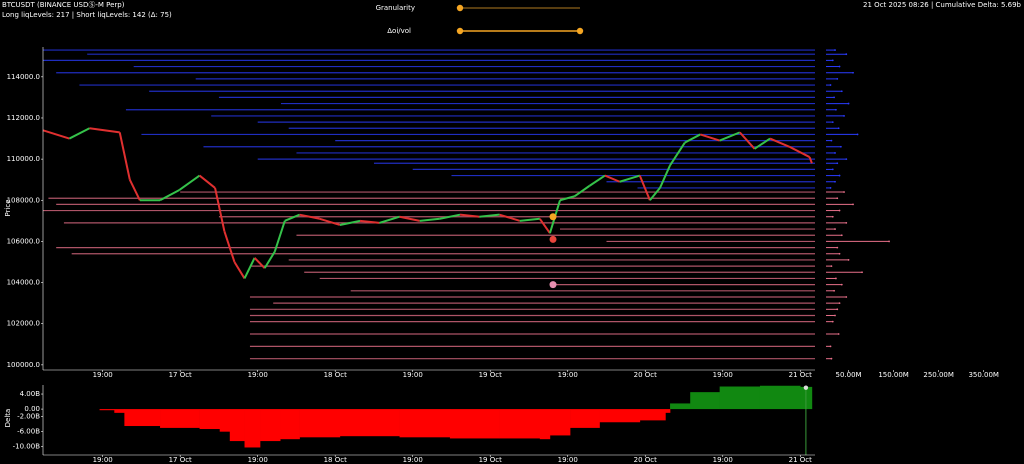  What do you see at coordinates (23, 324) in the screenshot?
I see `y-tick-label: 102000.0` at bounding box center [23, 324].